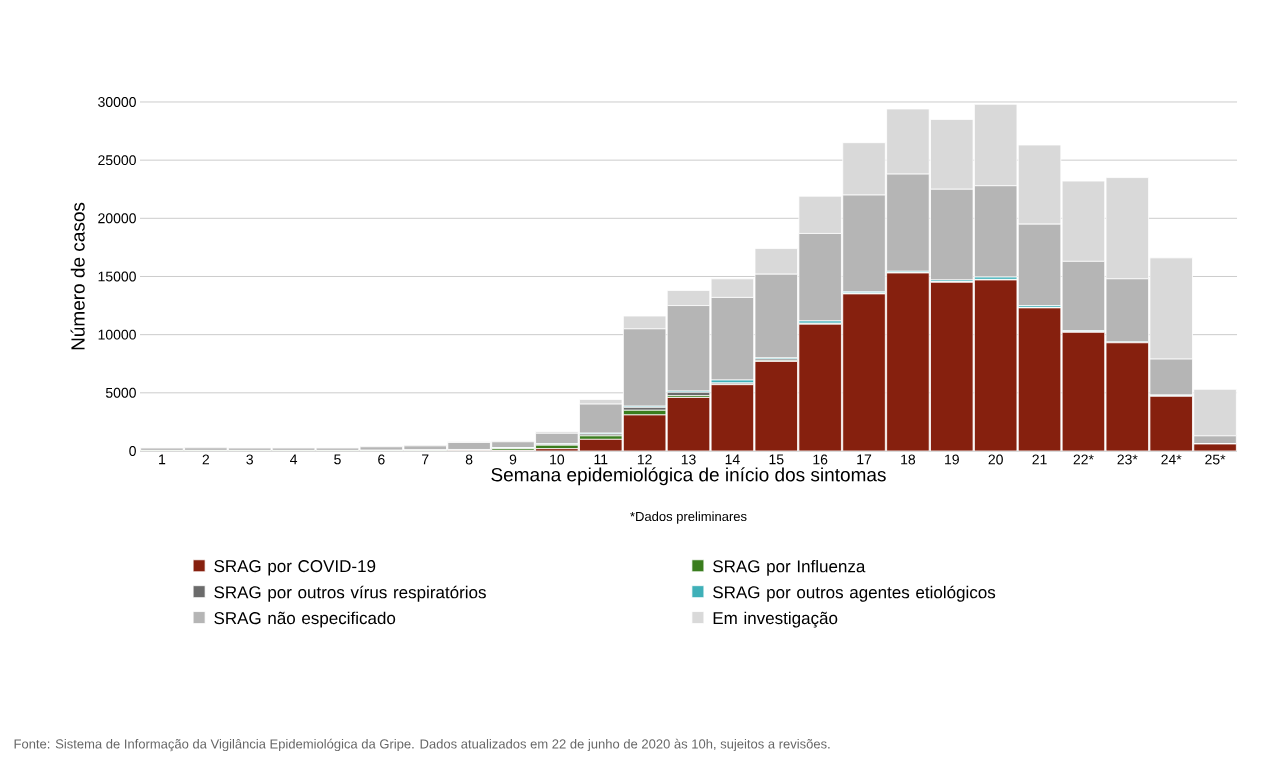 Image resolution: width=1287 pixels, height=765 pixels. Describe the element at coordinates (1171, 459) in the screenshot. I see `x-tick-label: 24*` at that location.